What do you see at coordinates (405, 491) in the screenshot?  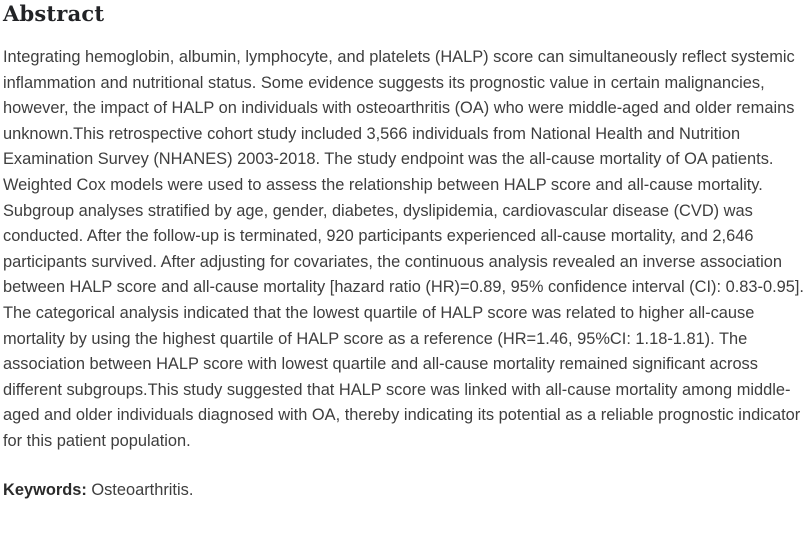 I see `keywords-line: Keywords: Osteoarthritis.` at bounding box center [405, 491].